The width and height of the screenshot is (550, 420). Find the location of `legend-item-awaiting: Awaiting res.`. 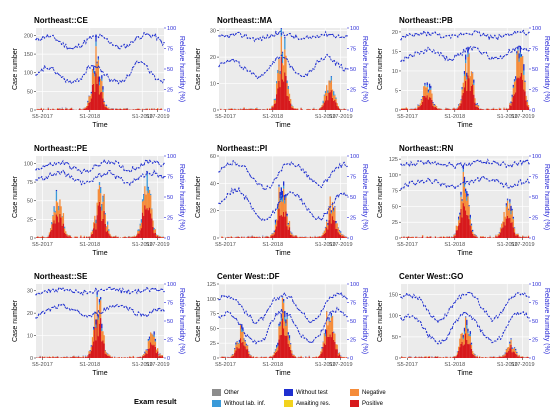

legend-item-awaiting: Awaiting res. is located at coordinates (307, 403).